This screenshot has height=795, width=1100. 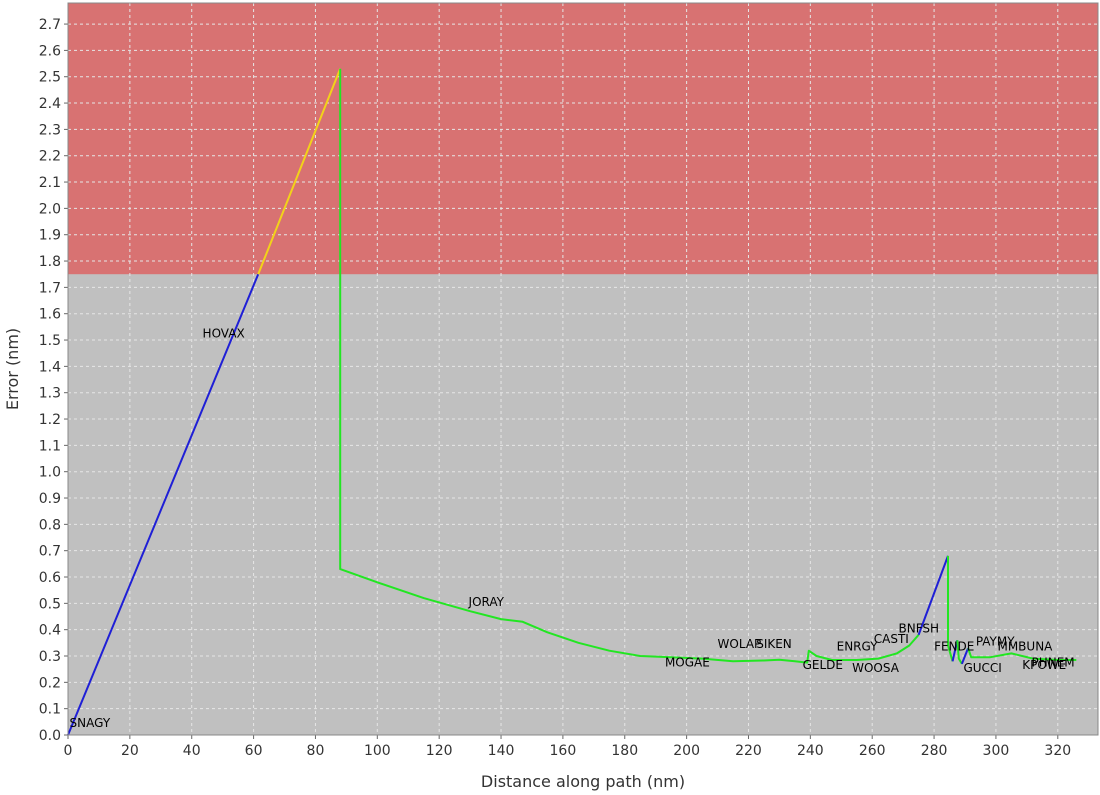 What do you see at coordinates (50, 604) in the screenshot?
I see `y-tick-label: 0.5` at bounding box center [50, 604].